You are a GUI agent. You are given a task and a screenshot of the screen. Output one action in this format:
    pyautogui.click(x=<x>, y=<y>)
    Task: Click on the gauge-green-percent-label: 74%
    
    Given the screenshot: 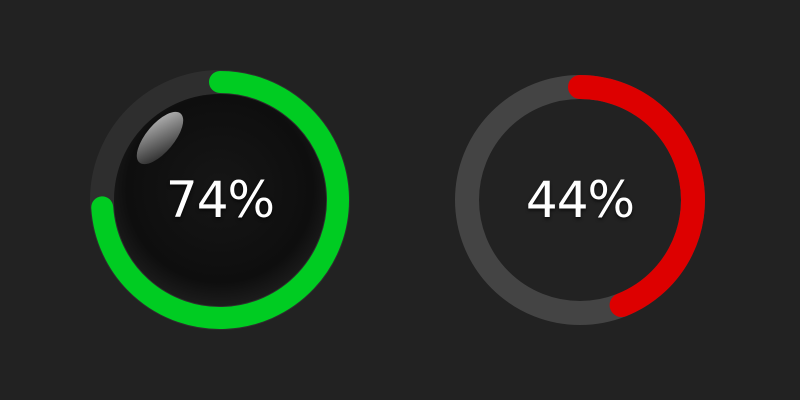 What is the action you would take?
    pyautogui.click(x=220, y=200)
    